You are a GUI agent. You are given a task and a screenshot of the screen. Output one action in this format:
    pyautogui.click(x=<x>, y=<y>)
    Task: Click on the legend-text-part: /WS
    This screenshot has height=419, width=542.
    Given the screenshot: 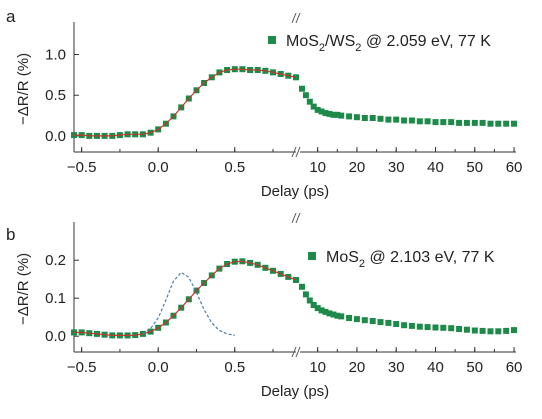 What is the action you would take?
    pyautogui.click(x=340, y=41)
    